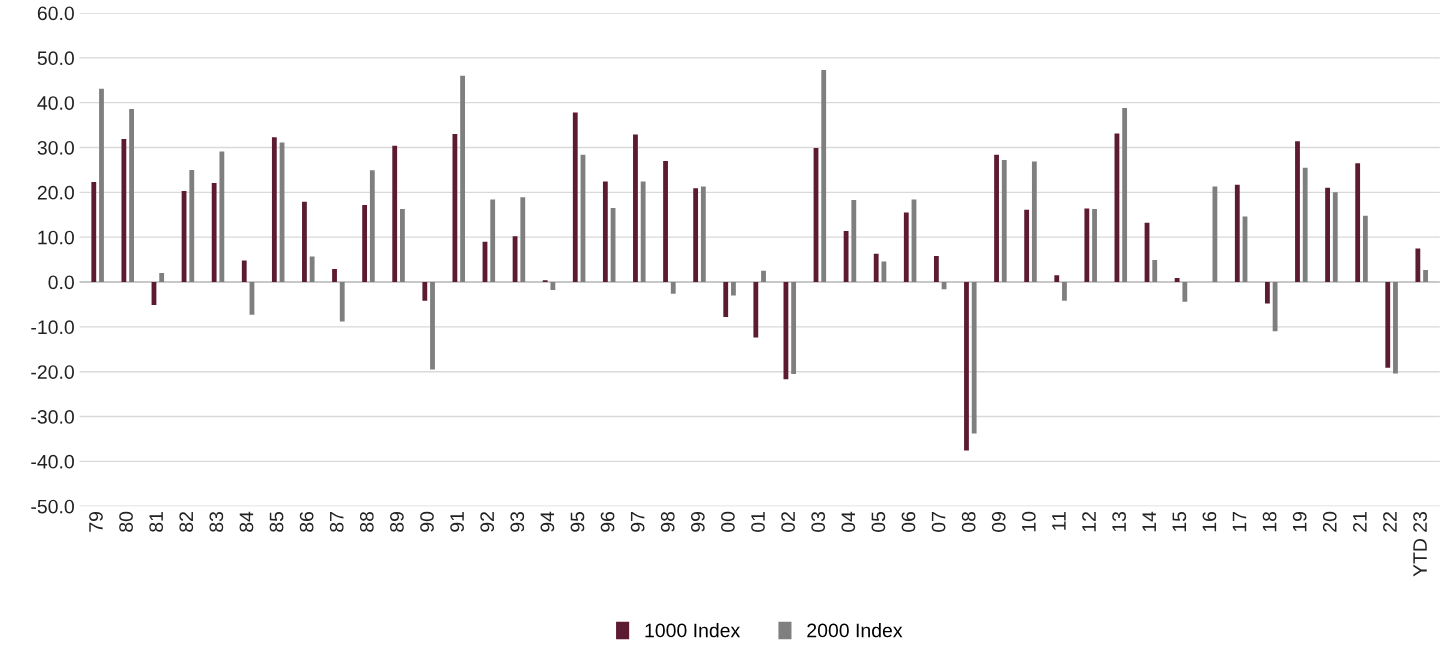  What do you see at coordinates (1089, 522) in the screenshot?
I see `x-tick-label: 12` at bounding box center [1089, 522].